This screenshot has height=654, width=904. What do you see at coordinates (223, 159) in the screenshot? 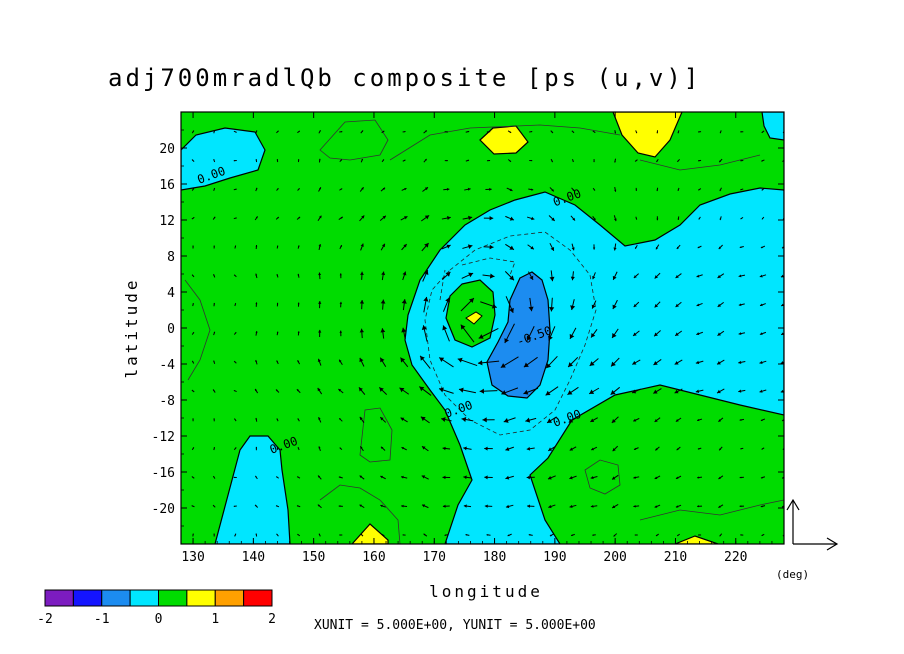
I see `cyan-region-nw` at bounding box center [223, 159].